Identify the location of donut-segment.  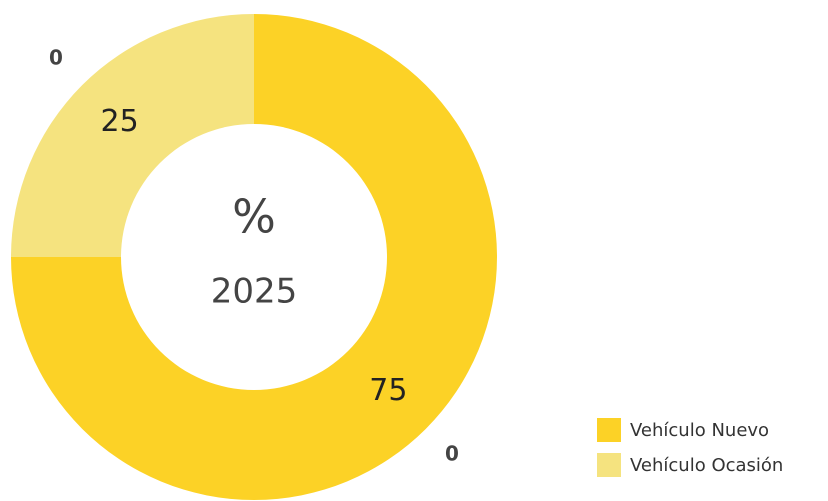
(132, 135).